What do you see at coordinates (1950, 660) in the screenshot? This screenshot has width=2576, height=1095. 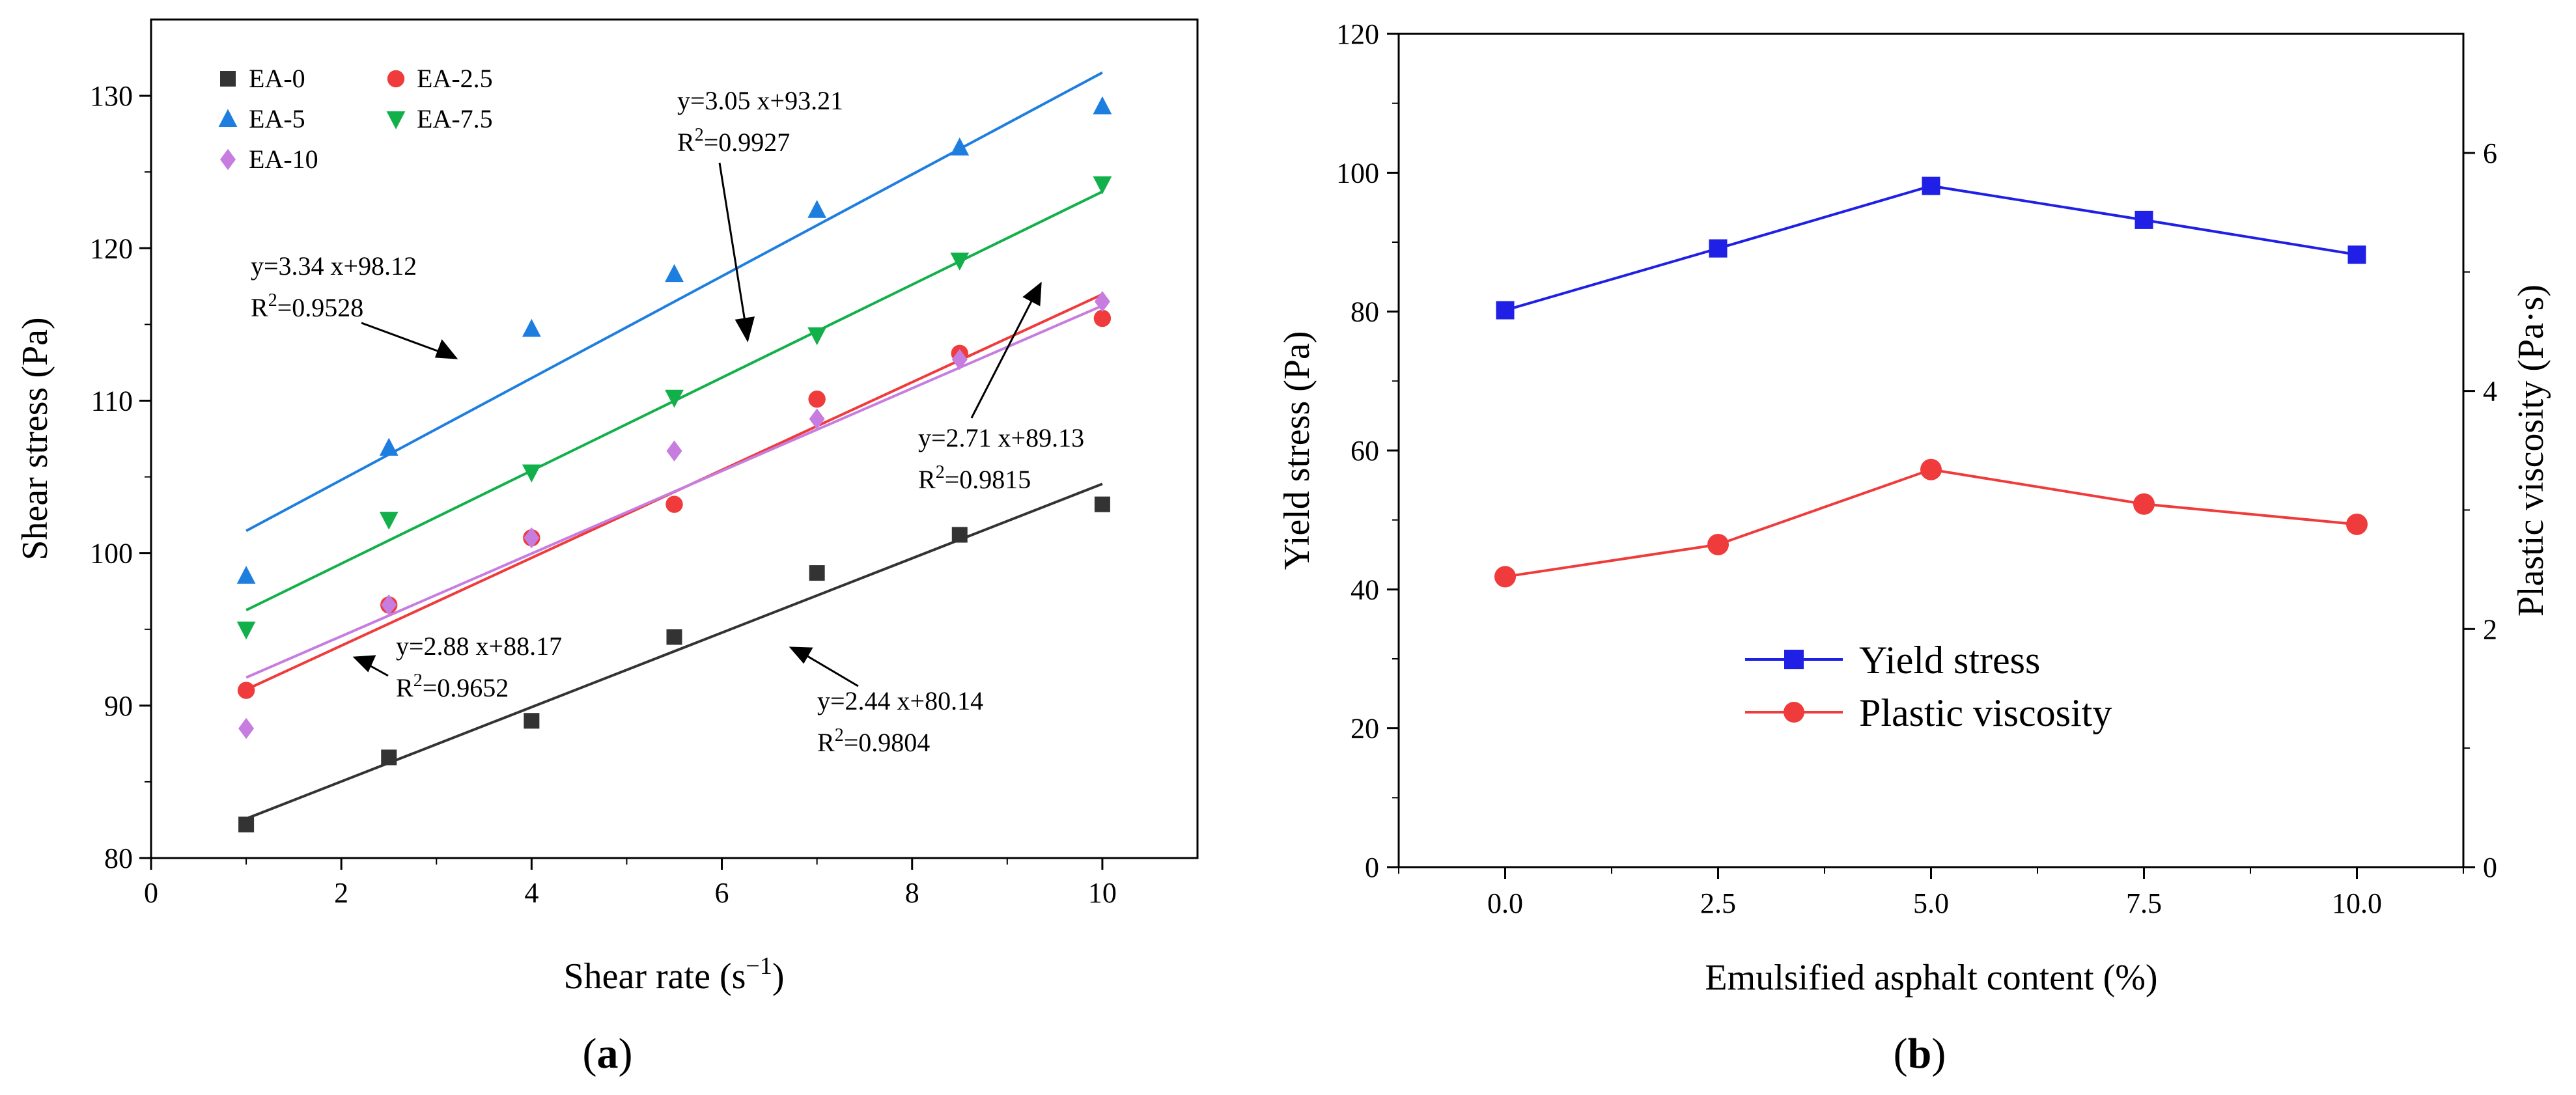 I see `legend-yield-stress-label: Yield stress` at bounding box center [1950, 660].